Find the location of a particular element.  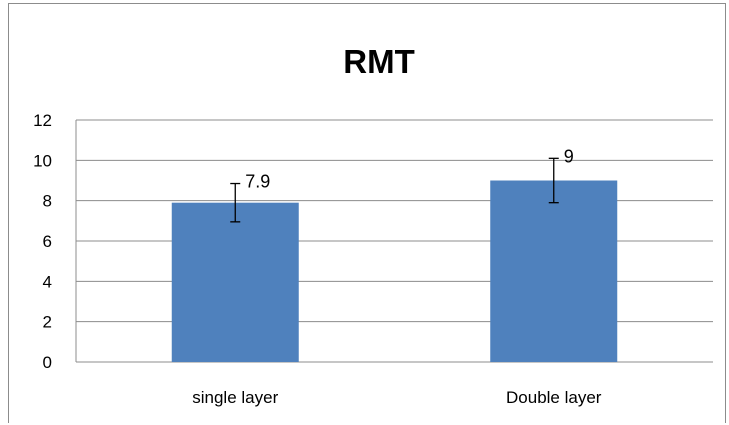

category-label-1: Double layer is located at coordinates (554, 397).